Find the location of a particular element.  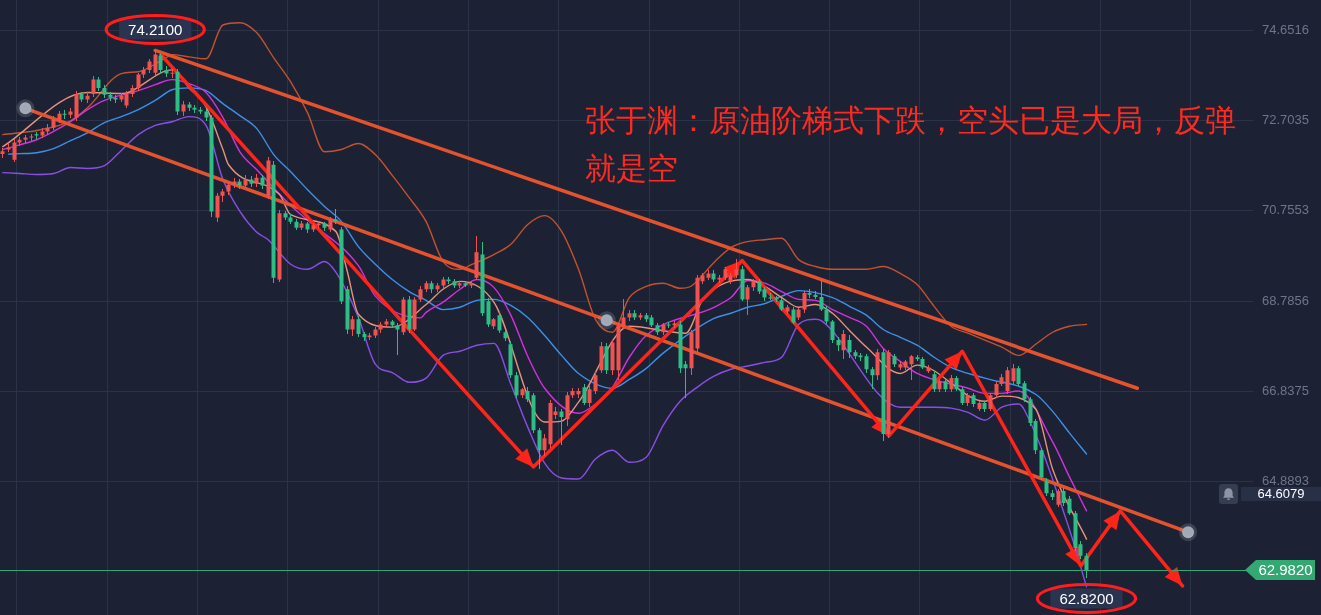

y-tick-label: 72.7035 is located at coordinates (1285, 119).